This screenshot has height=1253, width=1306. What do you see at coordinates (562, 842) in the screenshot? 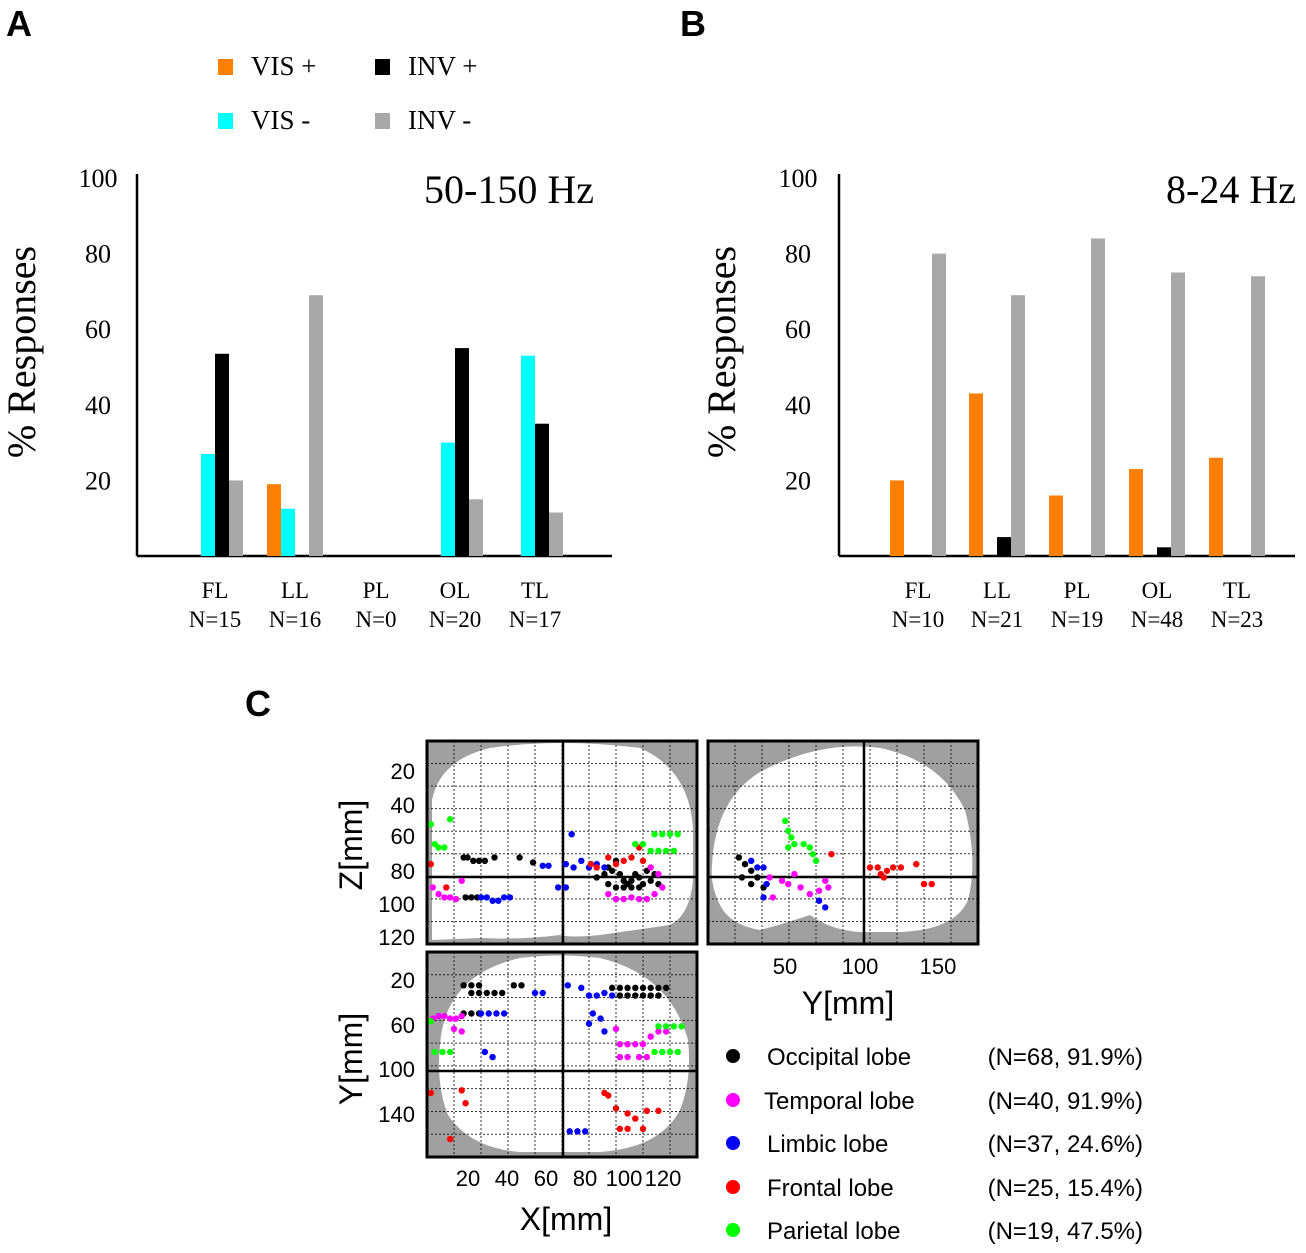
I see `brain-view-coronal` at bounding box center [562, 842].